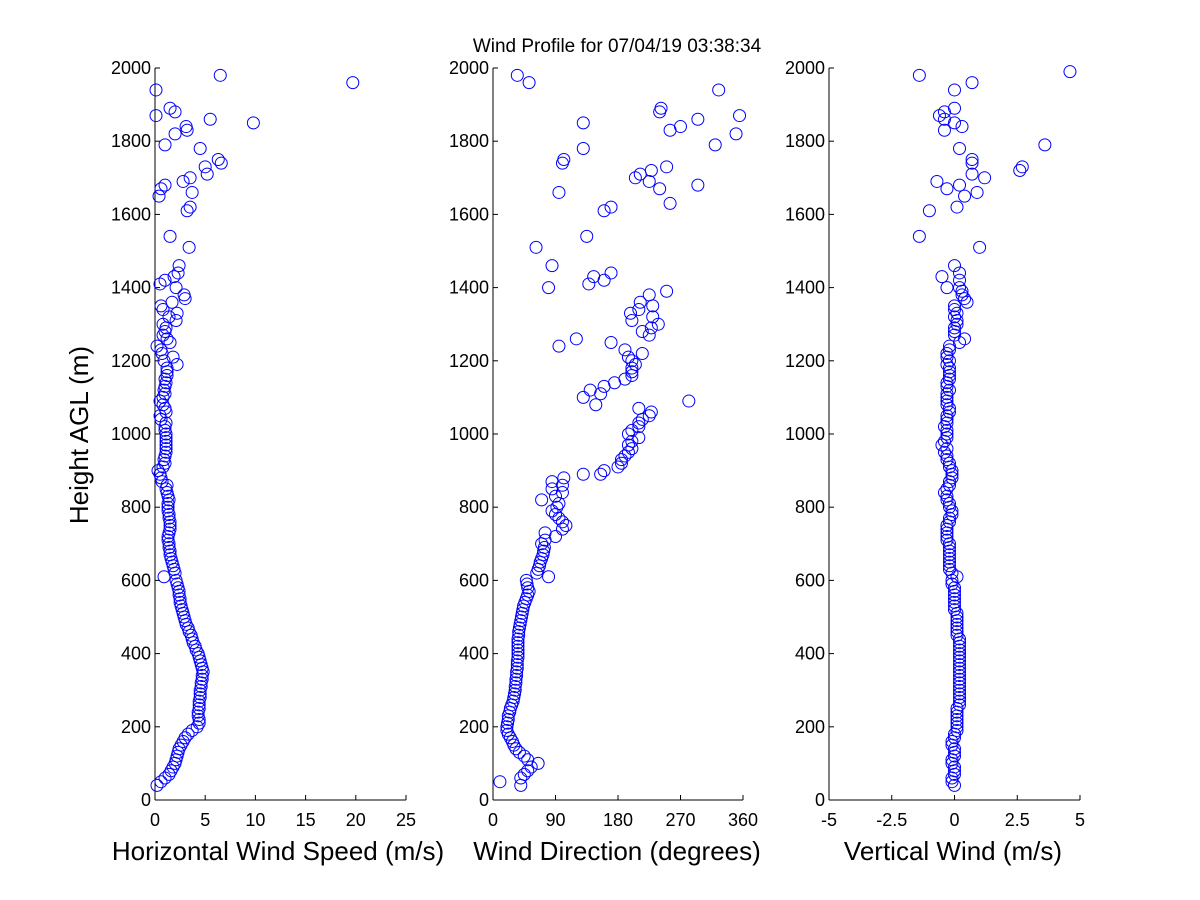 The width and height of the screenshot is (1200, 900). Describe the element at coordinates (810, 654) in the screenshot. I see `y-tick-label-vertical: 400` at that location.